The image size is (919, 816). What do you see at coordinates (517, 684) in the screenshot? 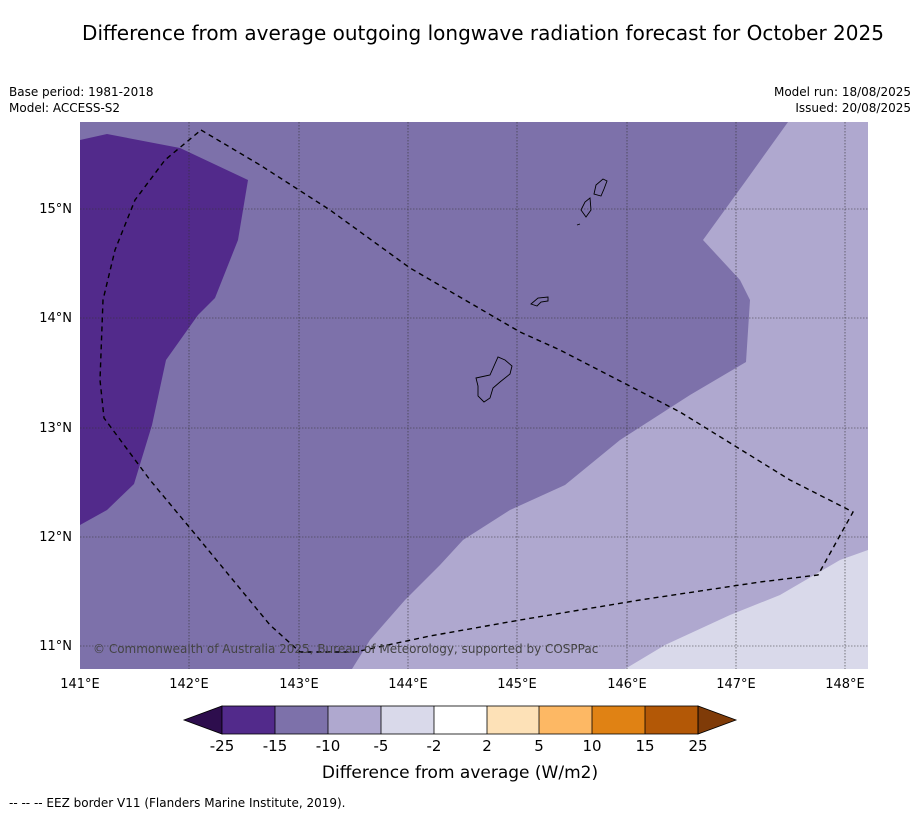
I see `lon-label: 145°E` at bounding box center [517, 684].